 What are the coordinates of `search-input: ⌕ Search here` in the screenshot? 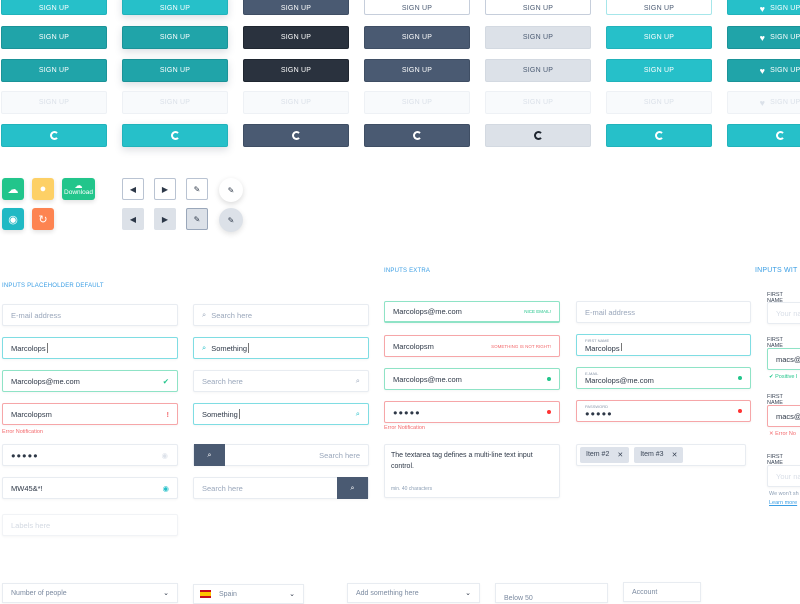 It's located at (281, 315).